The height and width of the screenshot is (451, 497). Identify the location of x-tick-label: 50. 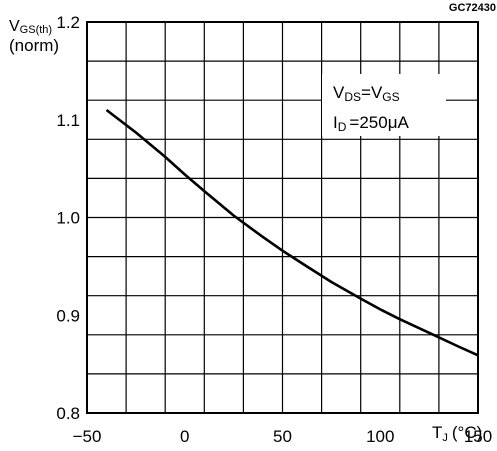
(282, 436).